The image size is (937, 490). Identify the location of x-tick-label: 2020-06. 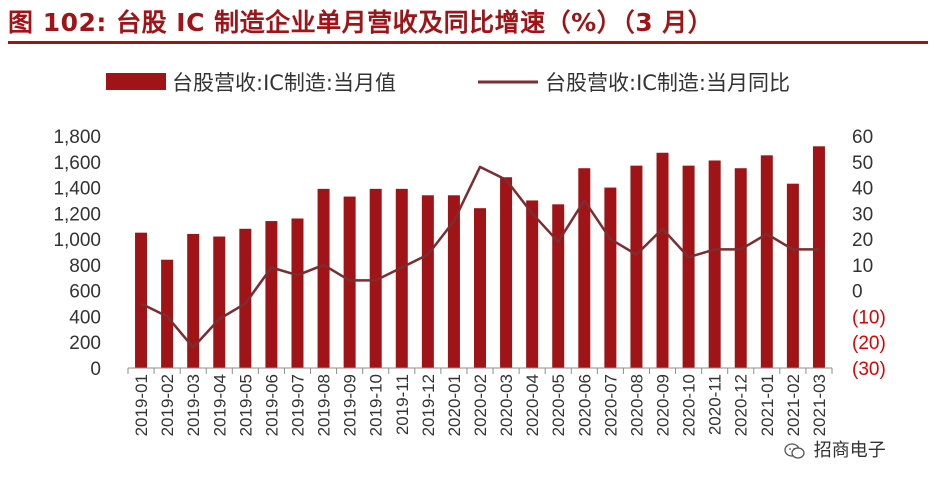
(584, 405).